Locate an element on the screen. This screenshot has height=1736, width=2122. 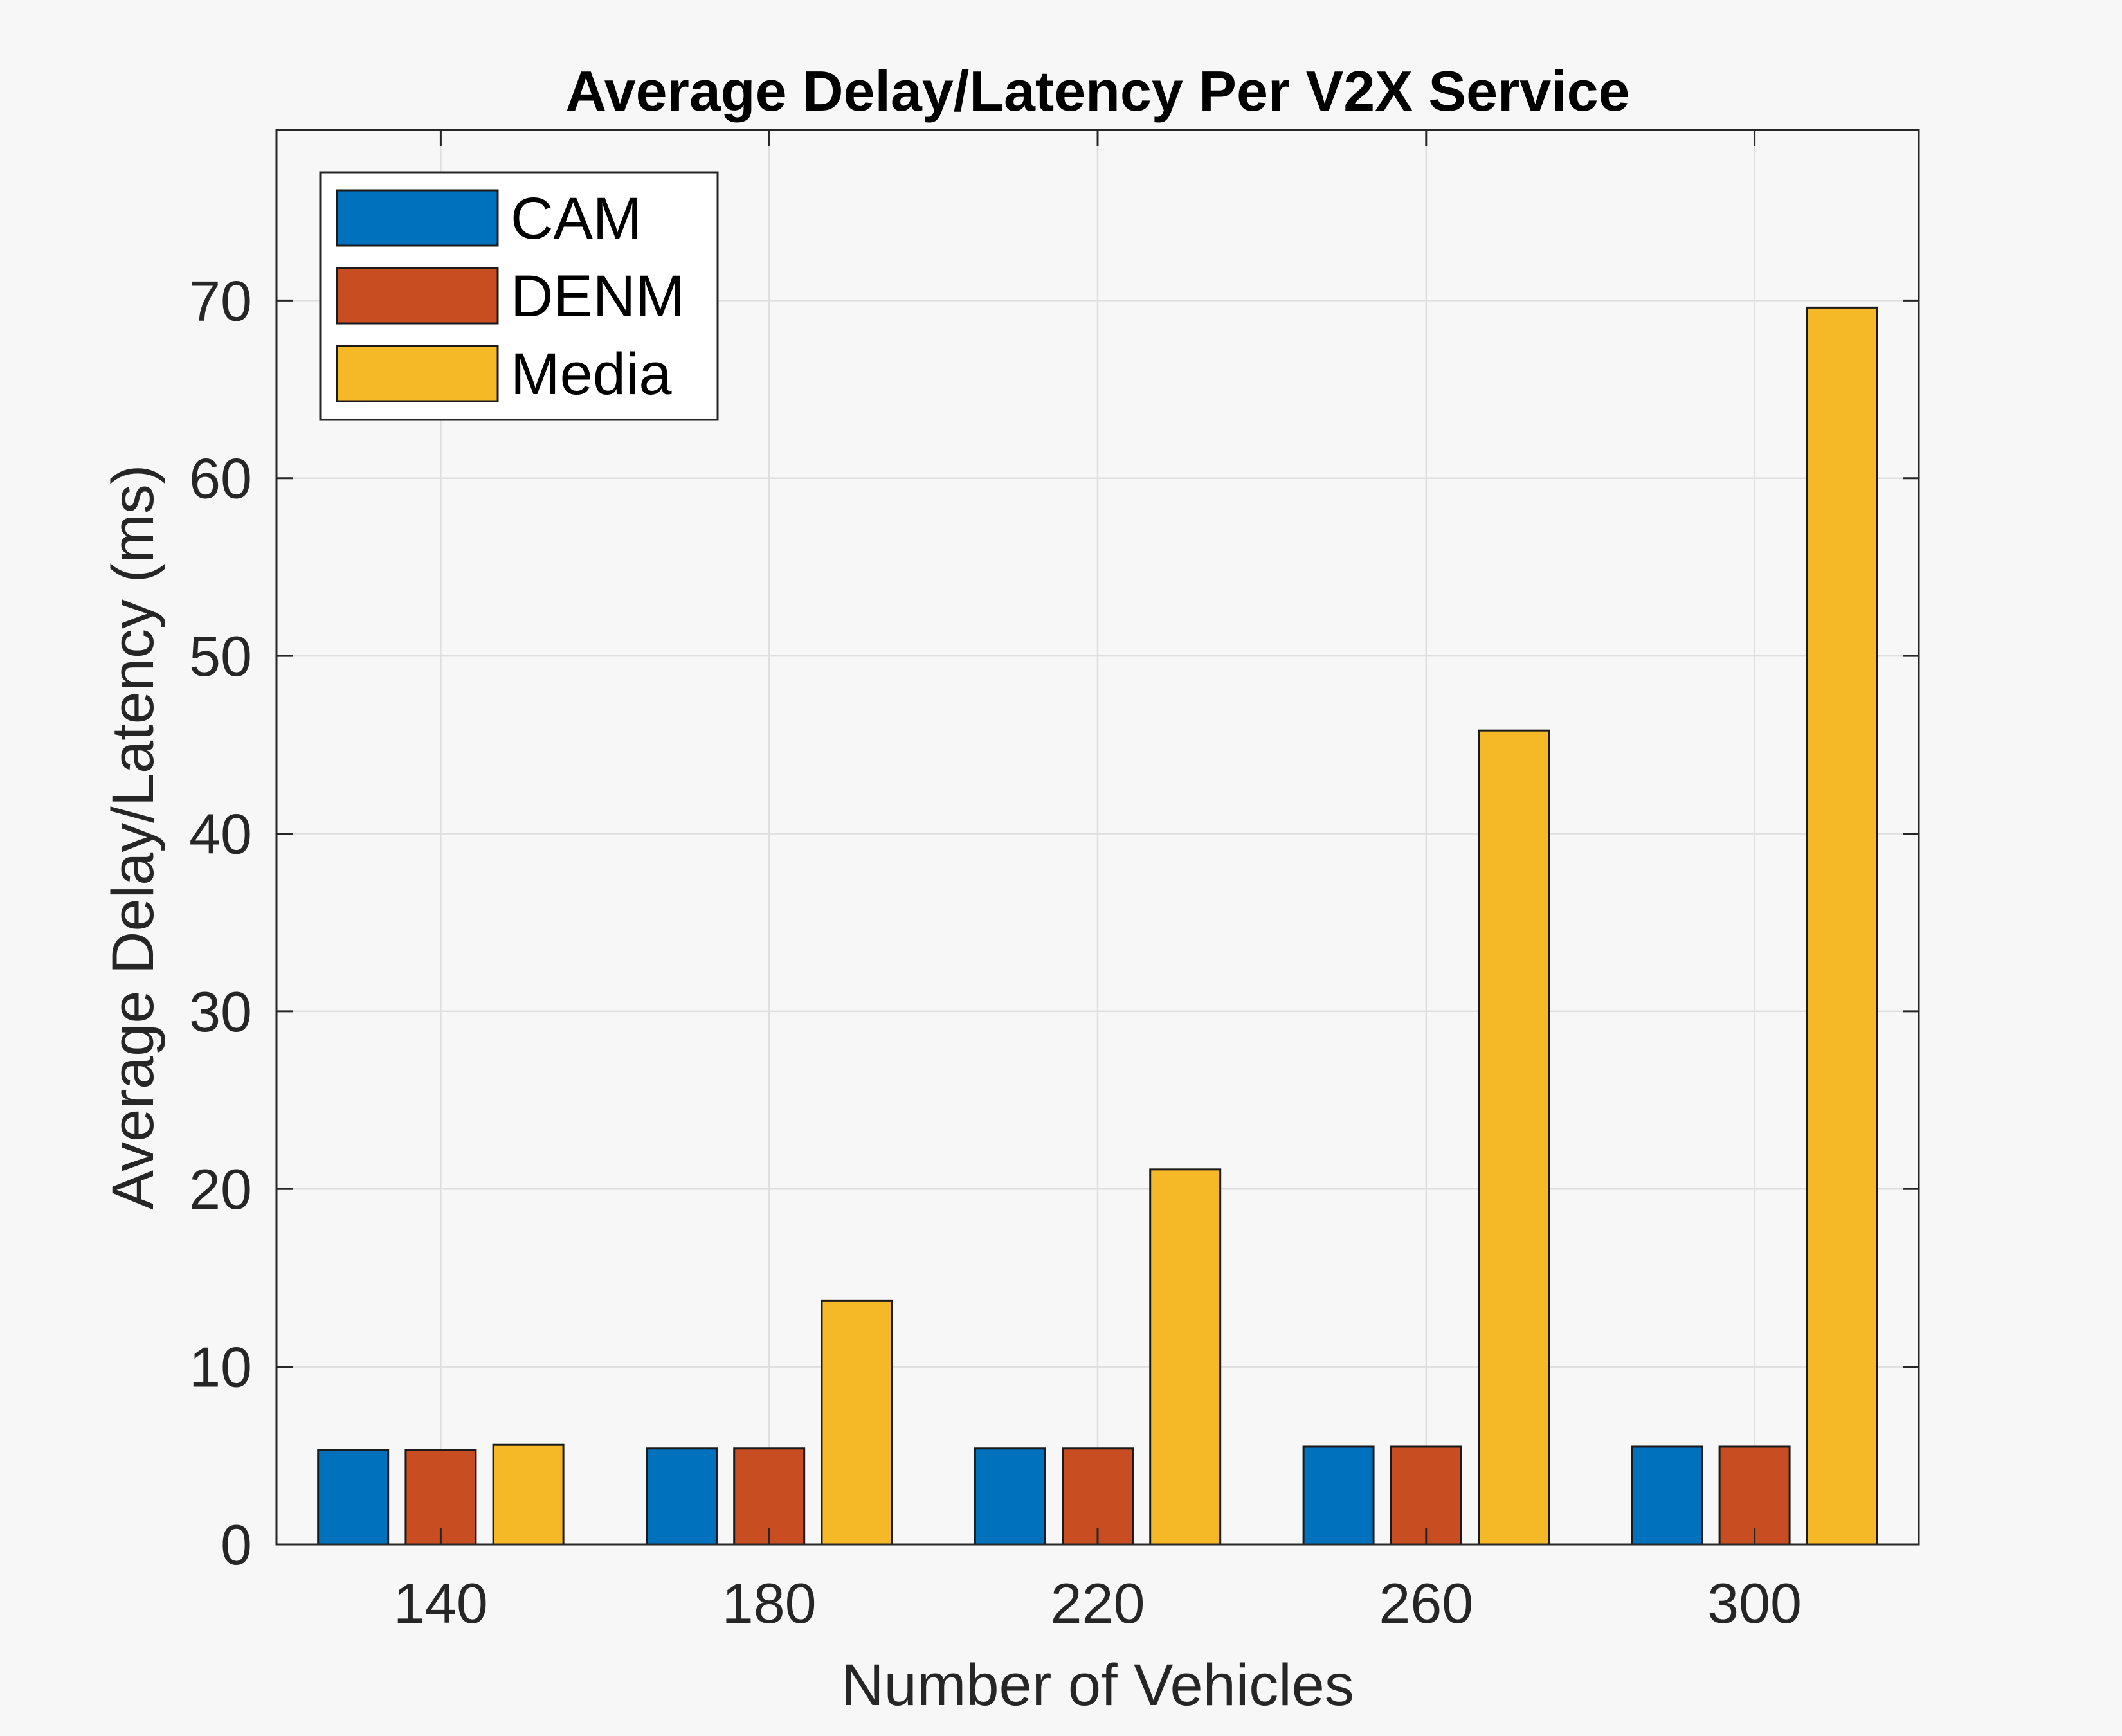
x-axis-label: Number of Vehicles is located at coordinates (1097, 1685).